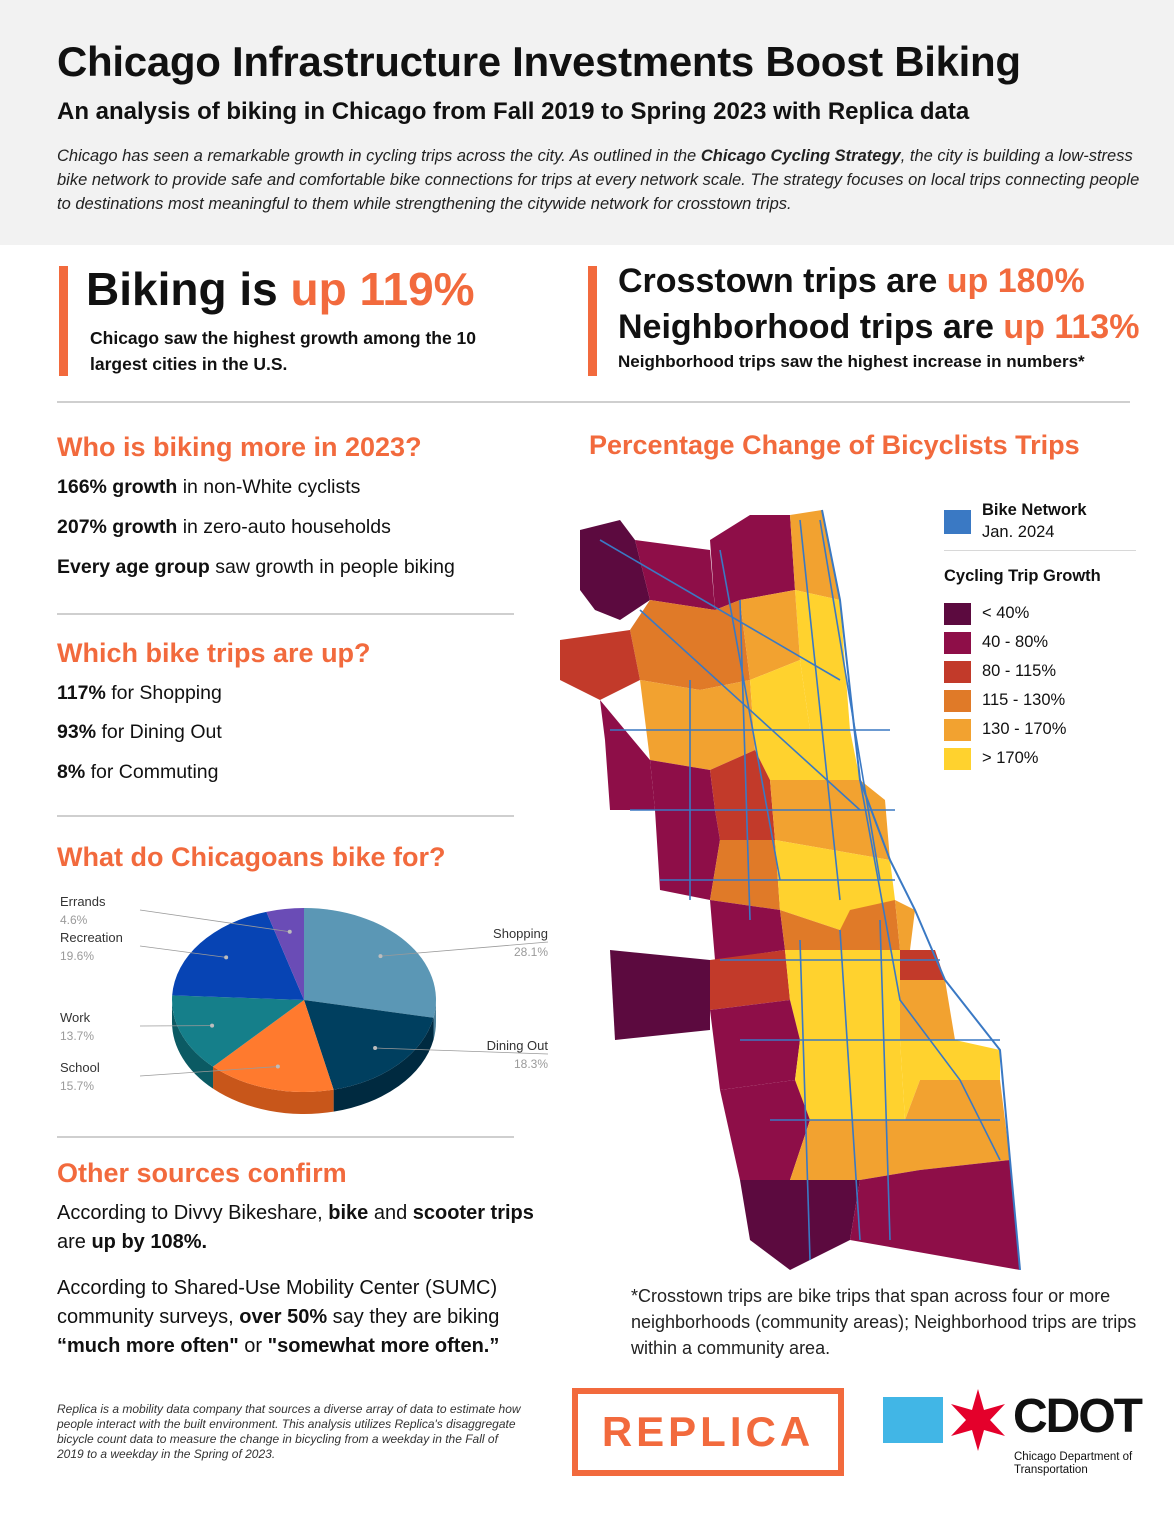 The height and width of the screenshot is (1520, 1174). Describe the element at coordinates (927, 1010) in the screenshot. I see `map-area-hyde-park` at that location.